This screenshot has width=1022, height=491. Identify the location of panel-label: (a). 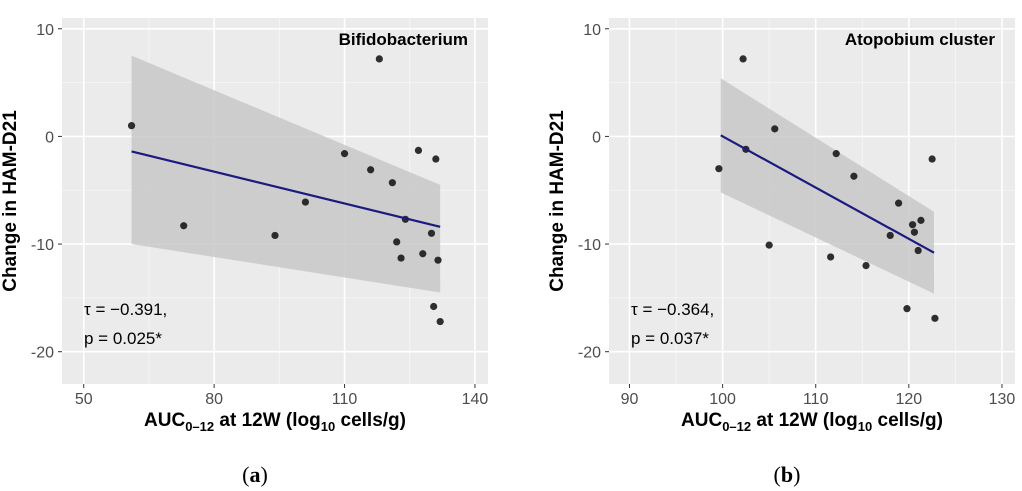
(255, 474).